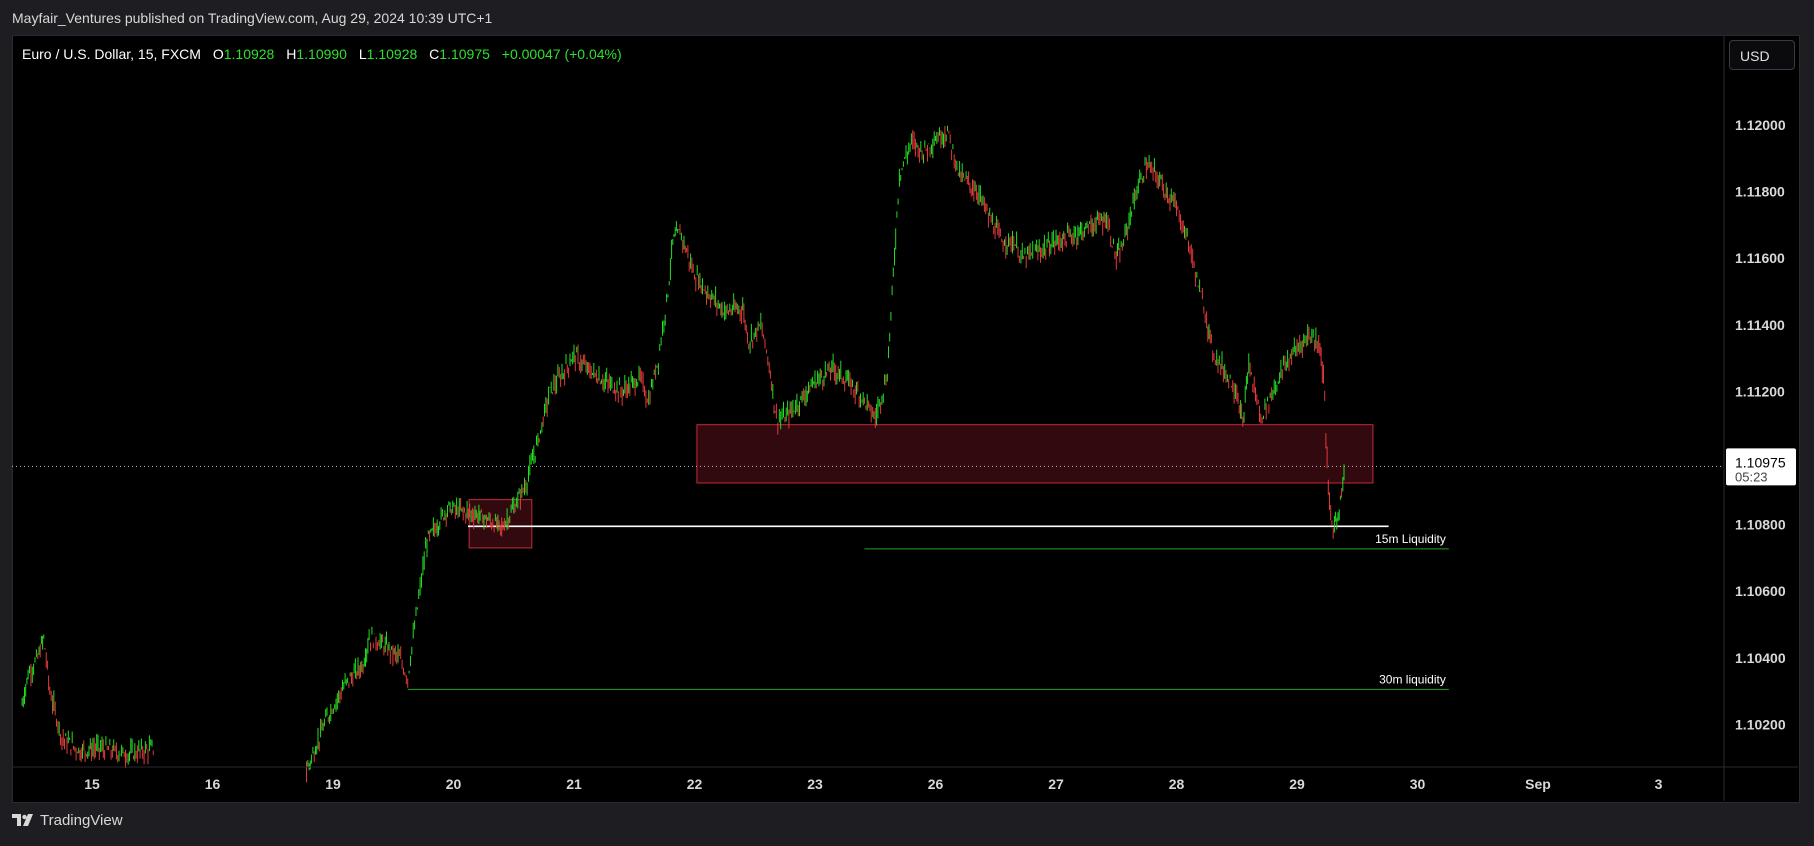 Image resolution: width=1814 pixels, height=846 pixels. Describe the element at coordinates (1659, 784) in the screenshot. I see `x-tick-label: 3` at that location.